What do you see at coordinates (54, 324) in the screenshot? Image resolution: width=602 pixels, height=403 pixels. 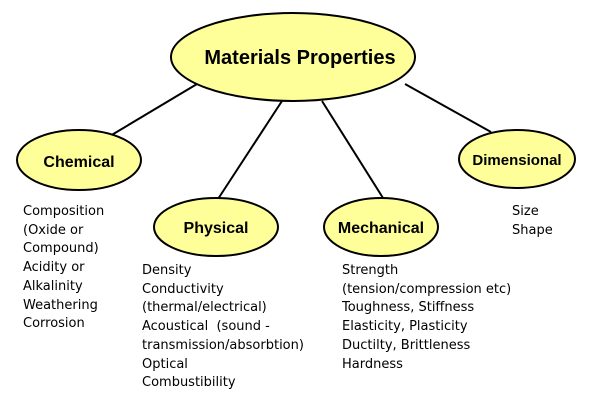 I see `detail-item: Corrosion` at bounding box center [54, 324].